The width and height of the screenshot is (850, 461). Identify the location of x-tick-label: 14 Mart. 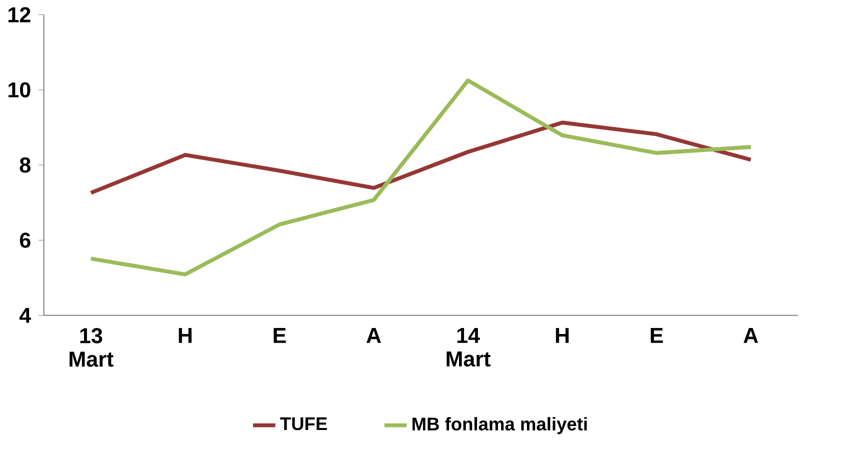
(468, 347).